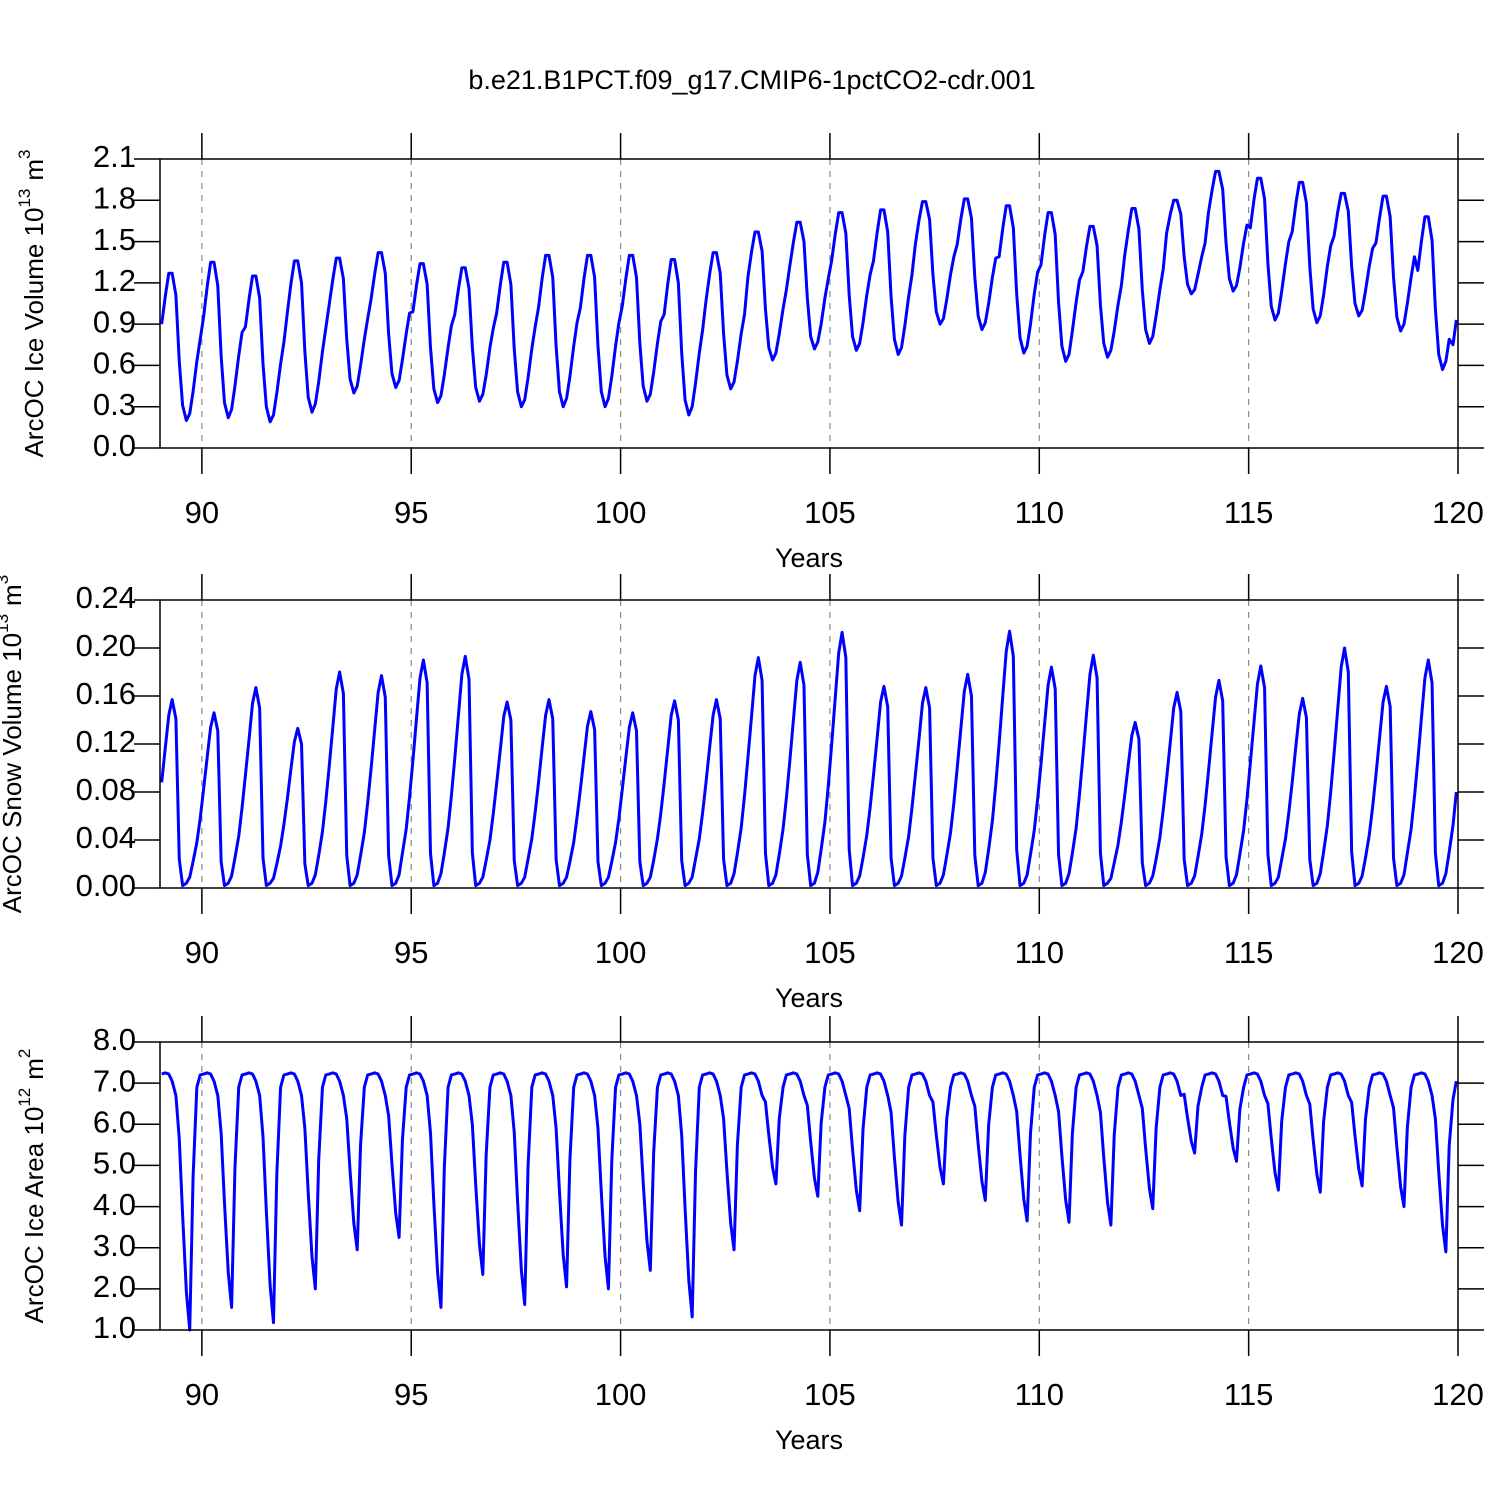 This screenshot has width=1500, height=1500. Describe the element at coordinates (114, 1080) in the screenshot. I see `y-tick-label: 7.0` at that location.